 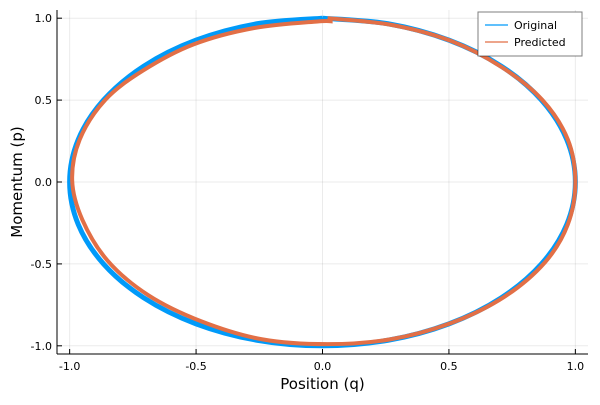 I want to click on x-tick-label: 0.5, so click(x=449, y=366).